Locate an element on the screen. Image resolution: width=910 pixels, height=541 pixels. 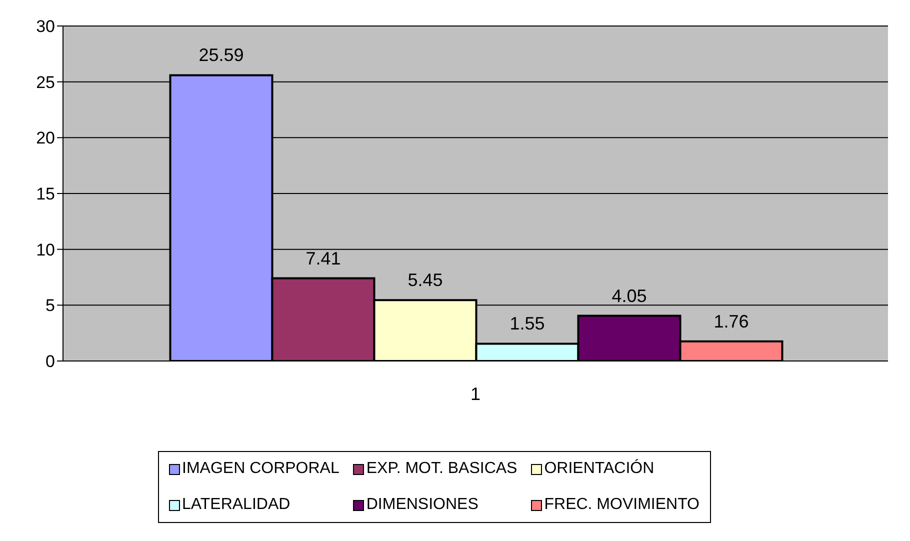
y-tick-label: 5 is located at coordinates (50, 306).